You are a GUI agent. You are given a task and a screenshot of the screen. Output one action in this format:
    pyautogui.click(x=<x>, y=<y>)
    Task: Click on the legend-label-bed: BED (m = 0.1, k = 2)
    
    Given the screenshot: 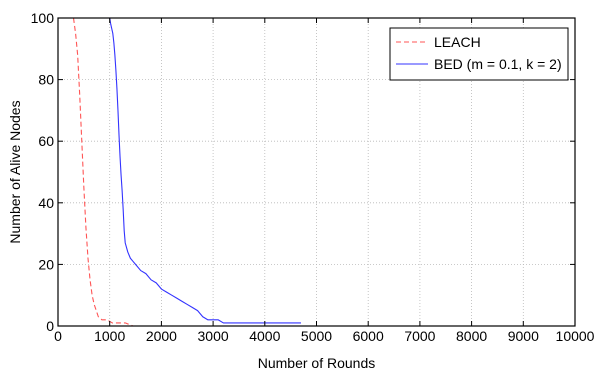 What is the action you would take?
    pyautogui.click(x=498, y=64)
    